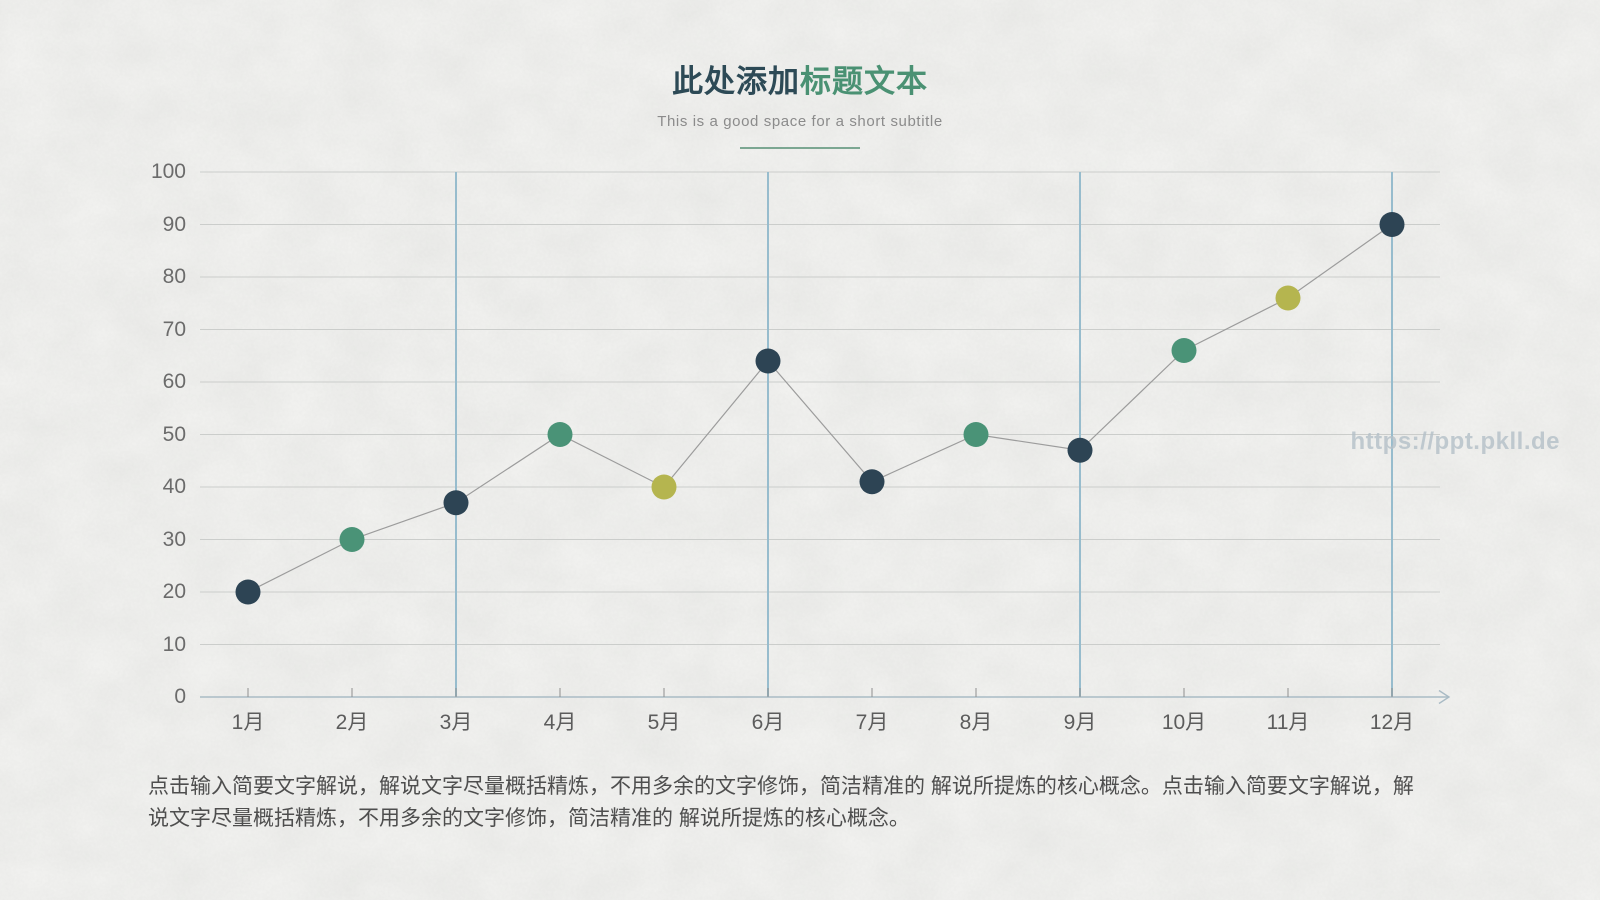 The width and height of the screenshot is (1600, 900). Describe the element at coordinates (174, 381) in the screenshot. I see `y-axis-label-60: 60` at that location.